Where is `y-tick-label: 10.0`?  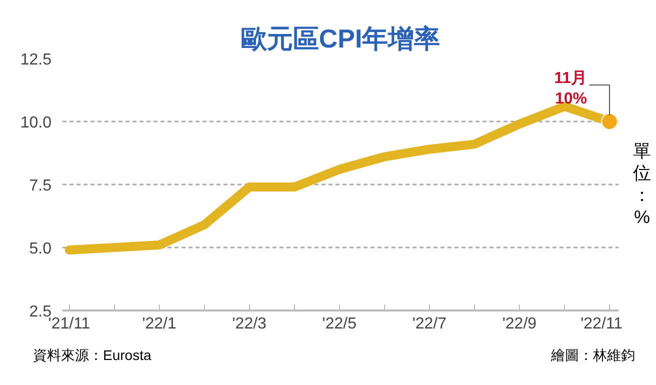
y-tick-label: 10.0 is located at coordinates (36, 123).